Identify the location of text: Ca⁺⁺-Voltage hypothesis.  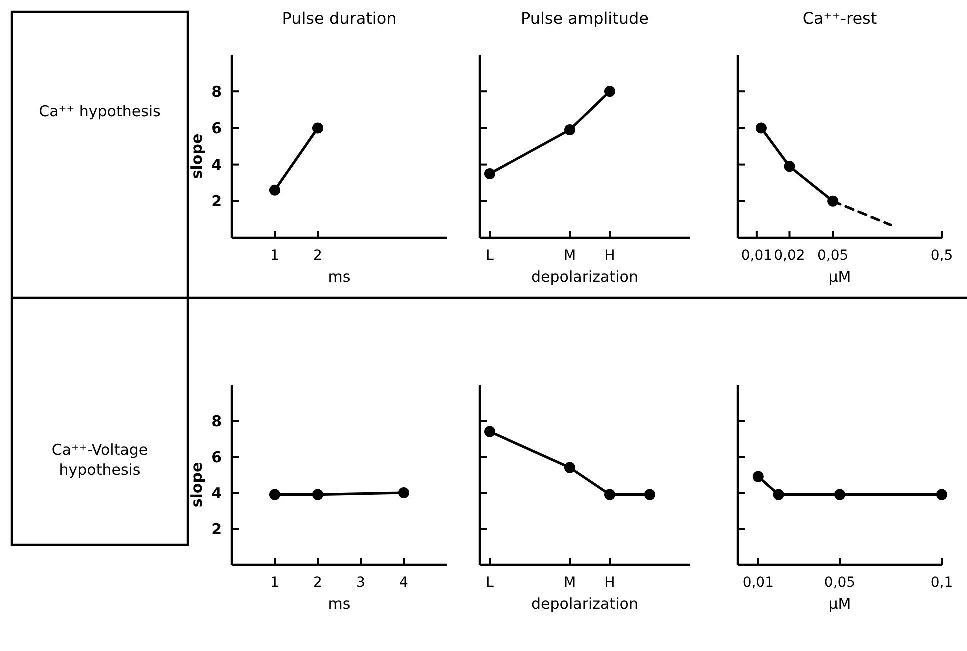
(100, 460).